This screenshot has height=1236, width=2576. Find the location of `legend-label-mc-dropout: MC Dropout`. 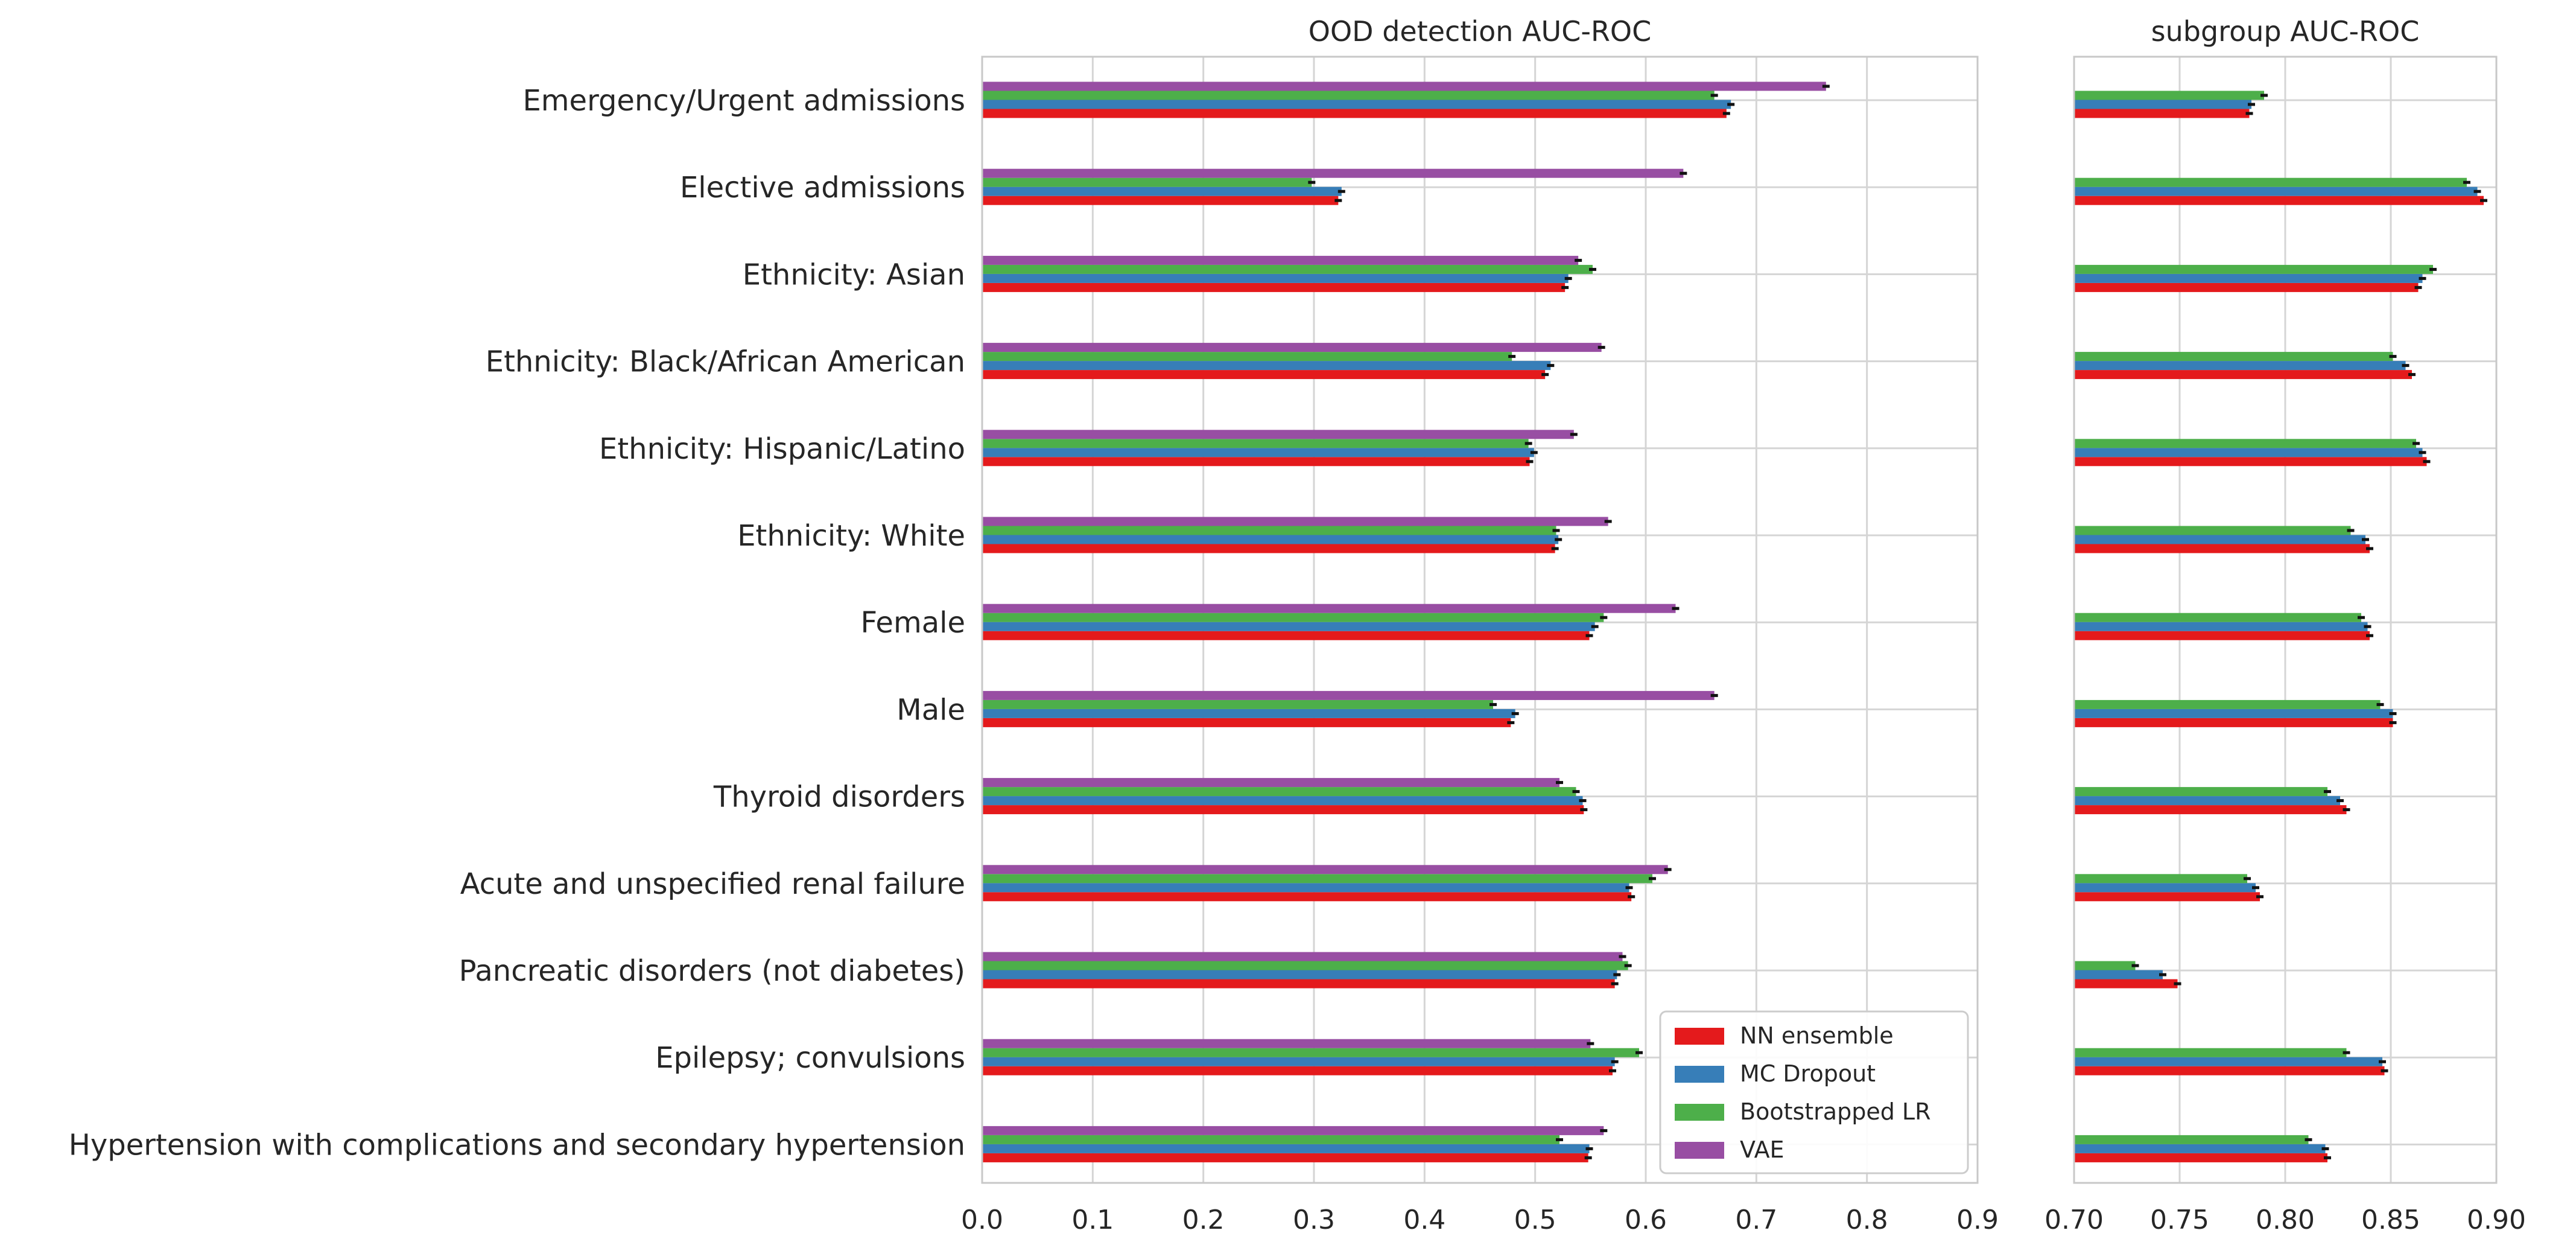

legend-label-mc-dropout: MC Dropout is located at coordinates (1808, 1073).